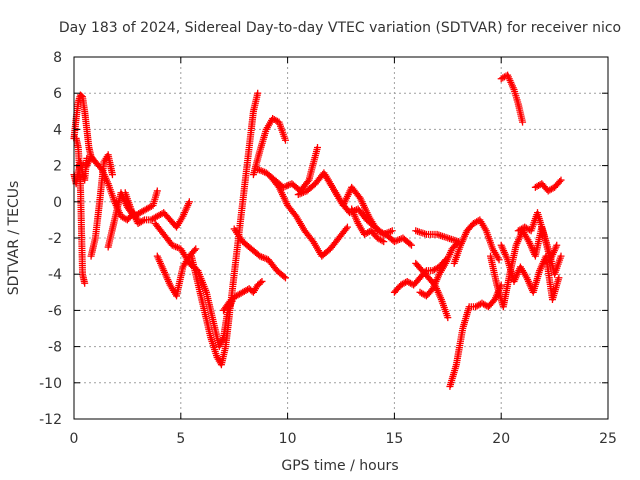 The height and width of the screenshot is (480, 640). I want to click on series-s8, so click(193, 285).